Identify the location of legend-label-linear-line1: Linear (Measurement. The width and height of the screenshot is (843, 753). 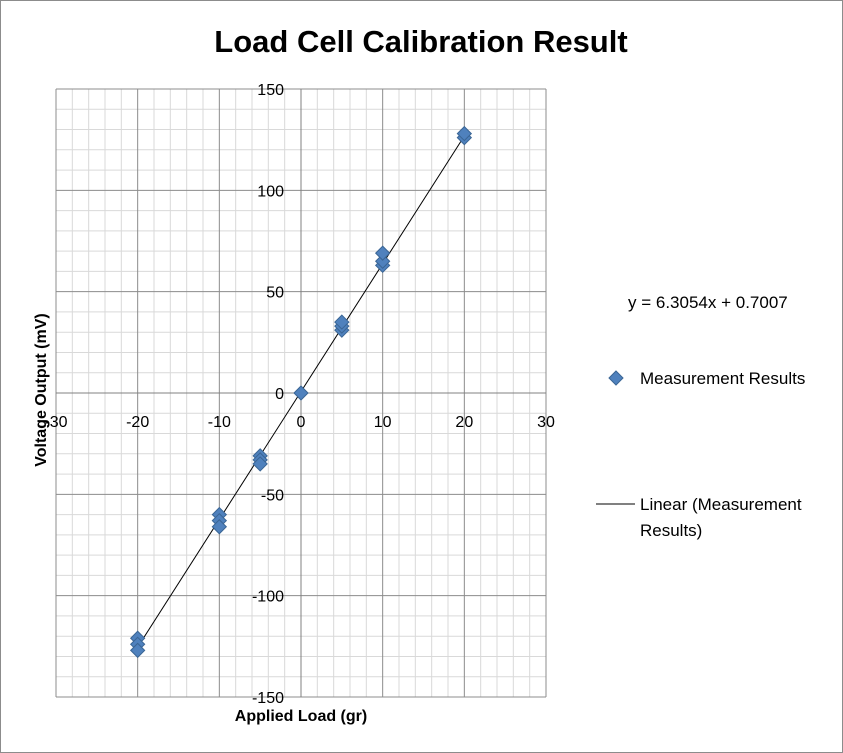
(721, 504).